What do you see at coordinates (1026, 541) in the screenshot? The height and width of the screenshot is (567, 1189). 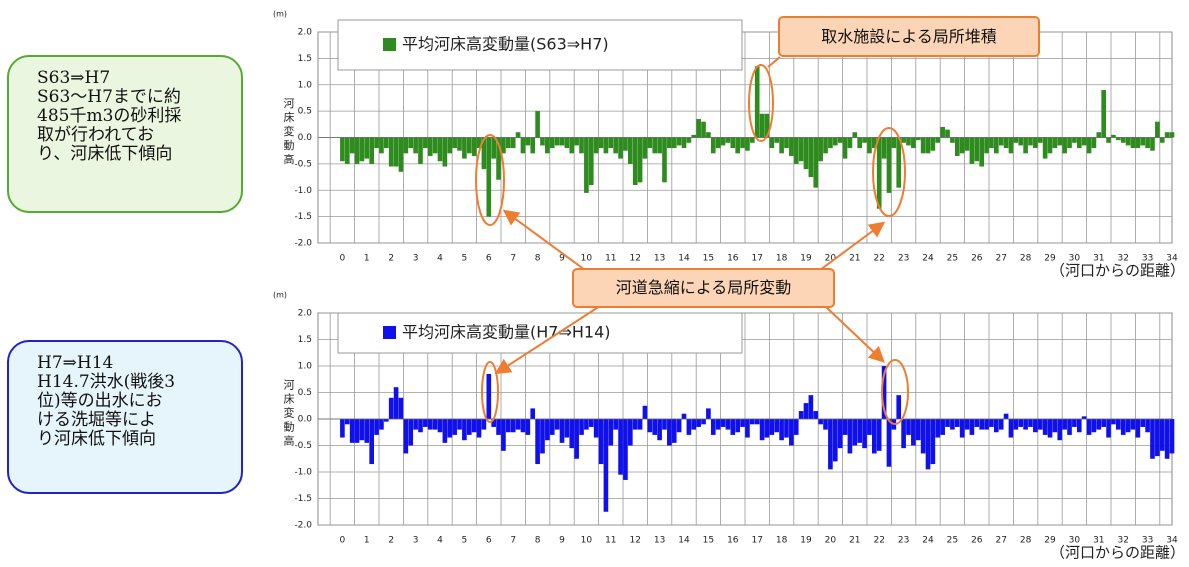 I see `x-tick-label: 28` at bounding box center [1026, 541].